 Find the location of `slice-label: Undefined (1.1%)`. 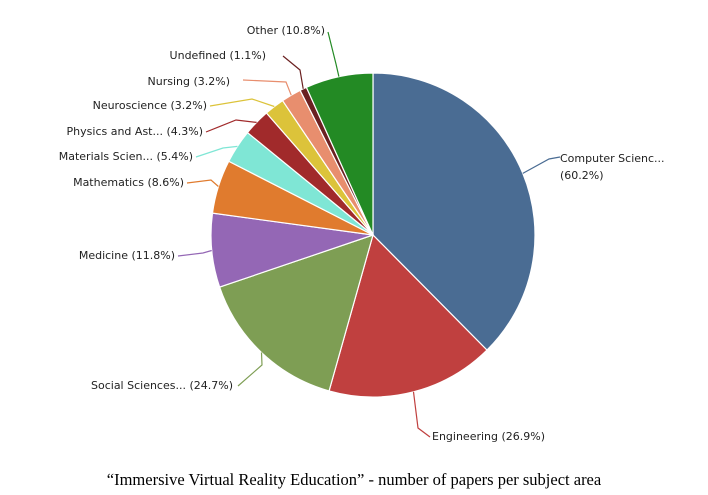

slice-label: Undefined (1.1%) is located at coordinates (218, 55).